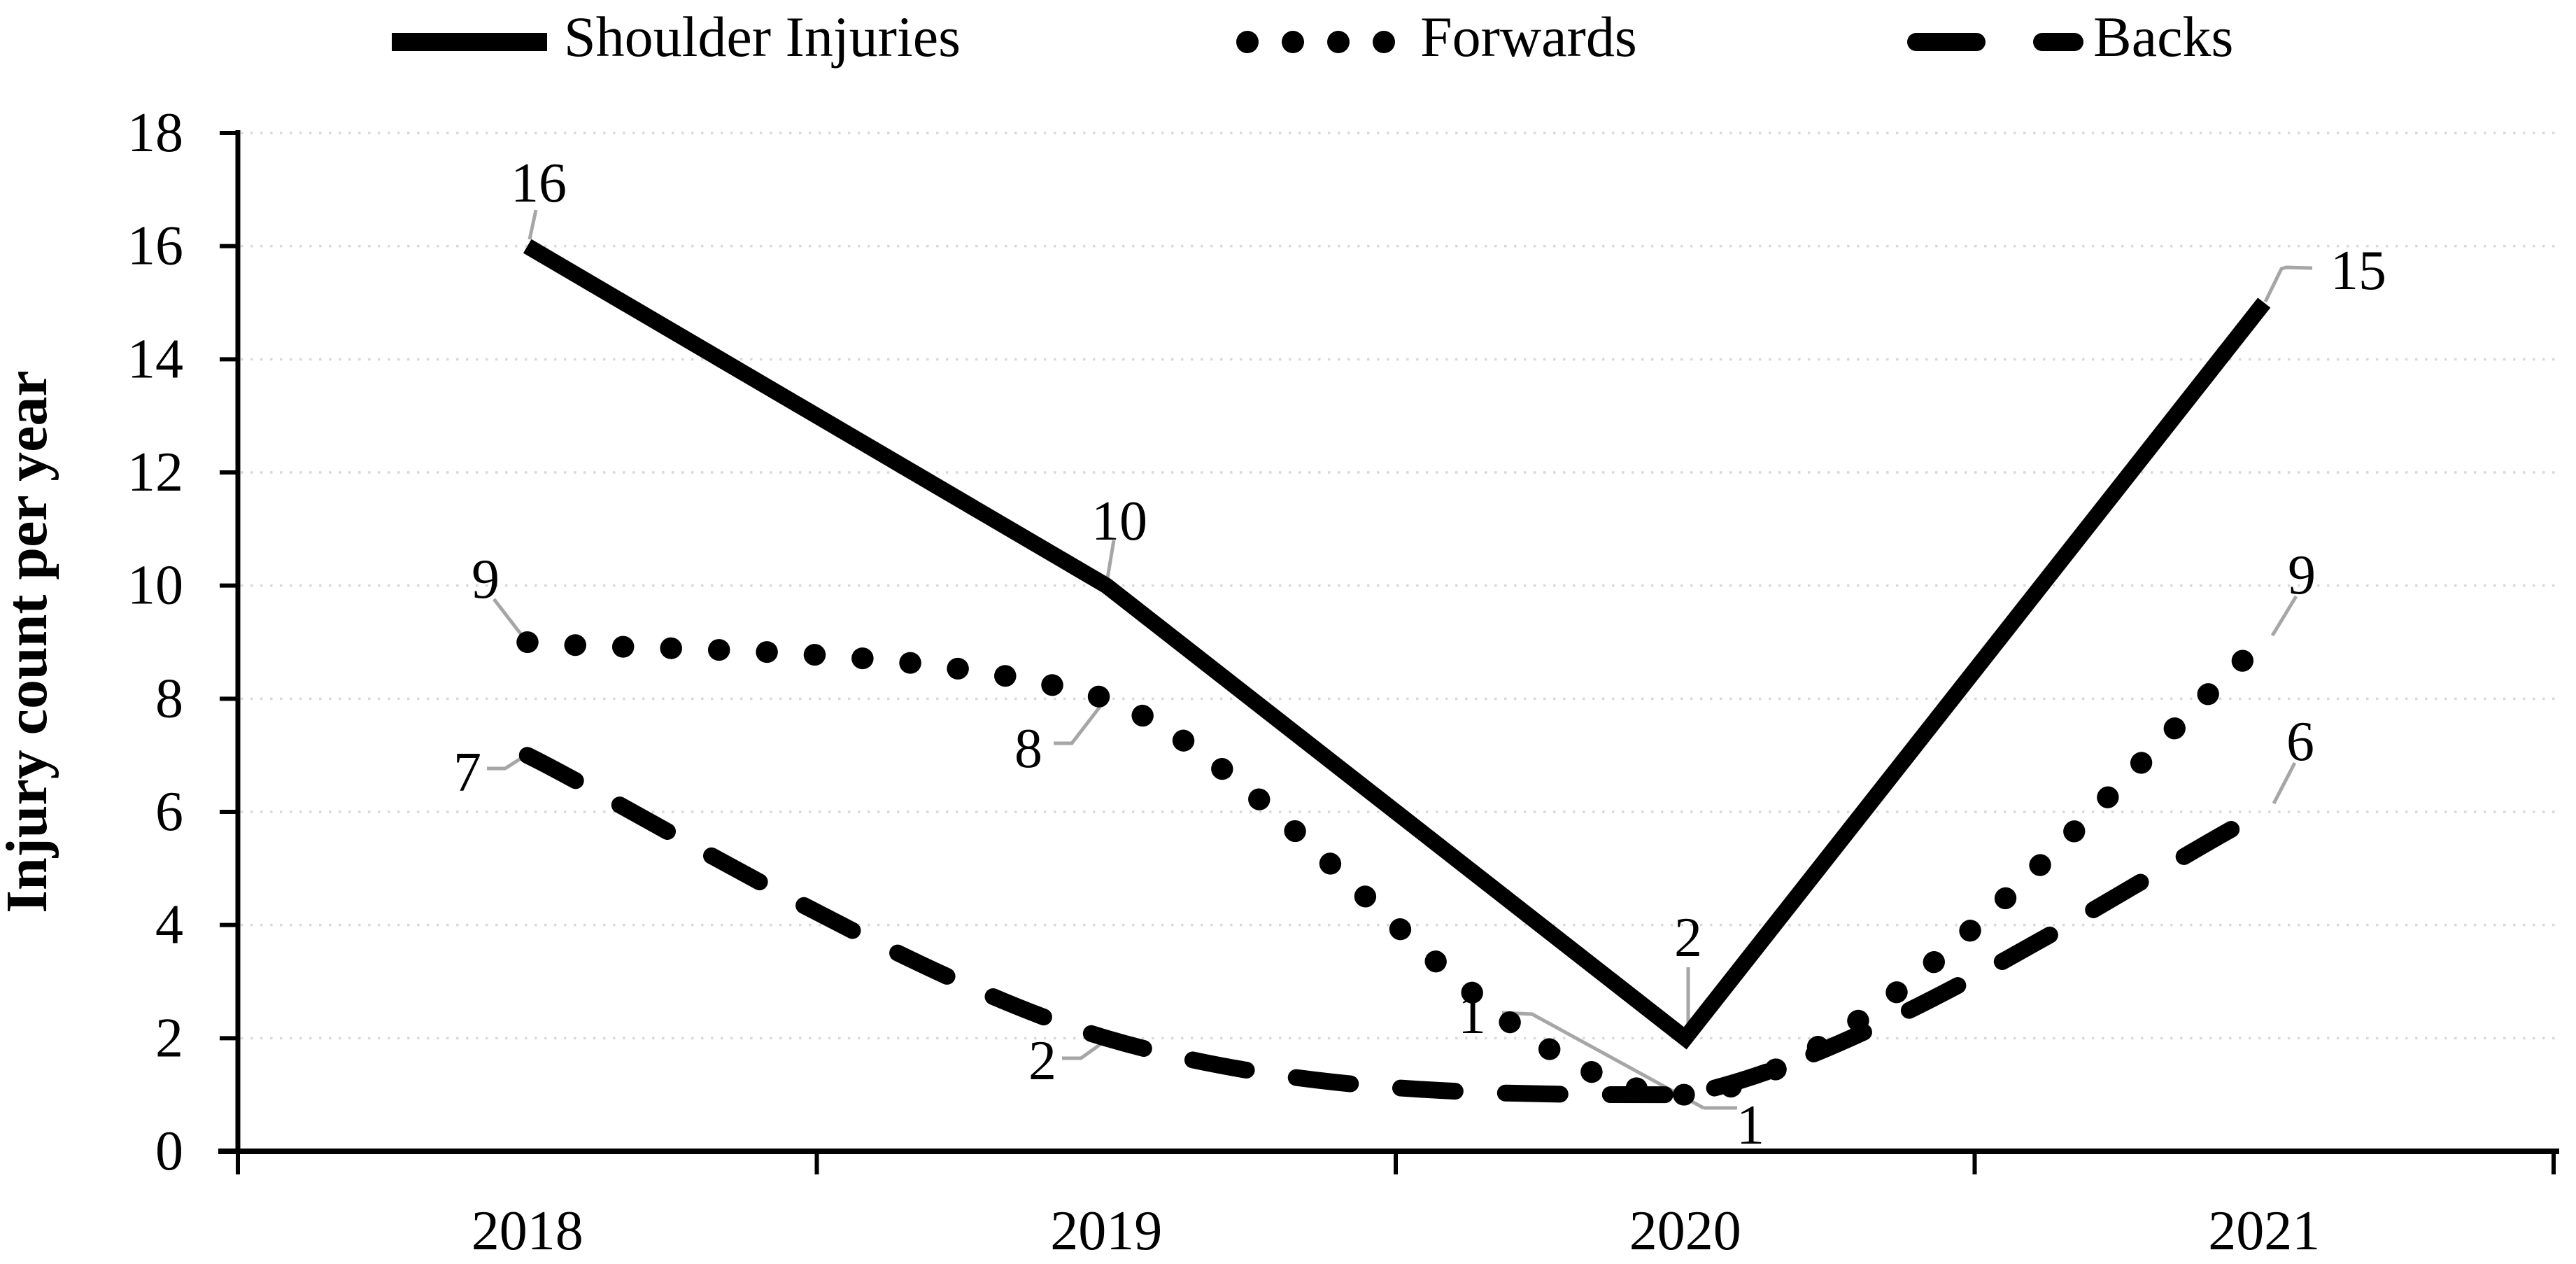  Describe the element at coordinates (1750, 1125) in the screenshot. I see `data-label-backs-2020: 1` at that location.